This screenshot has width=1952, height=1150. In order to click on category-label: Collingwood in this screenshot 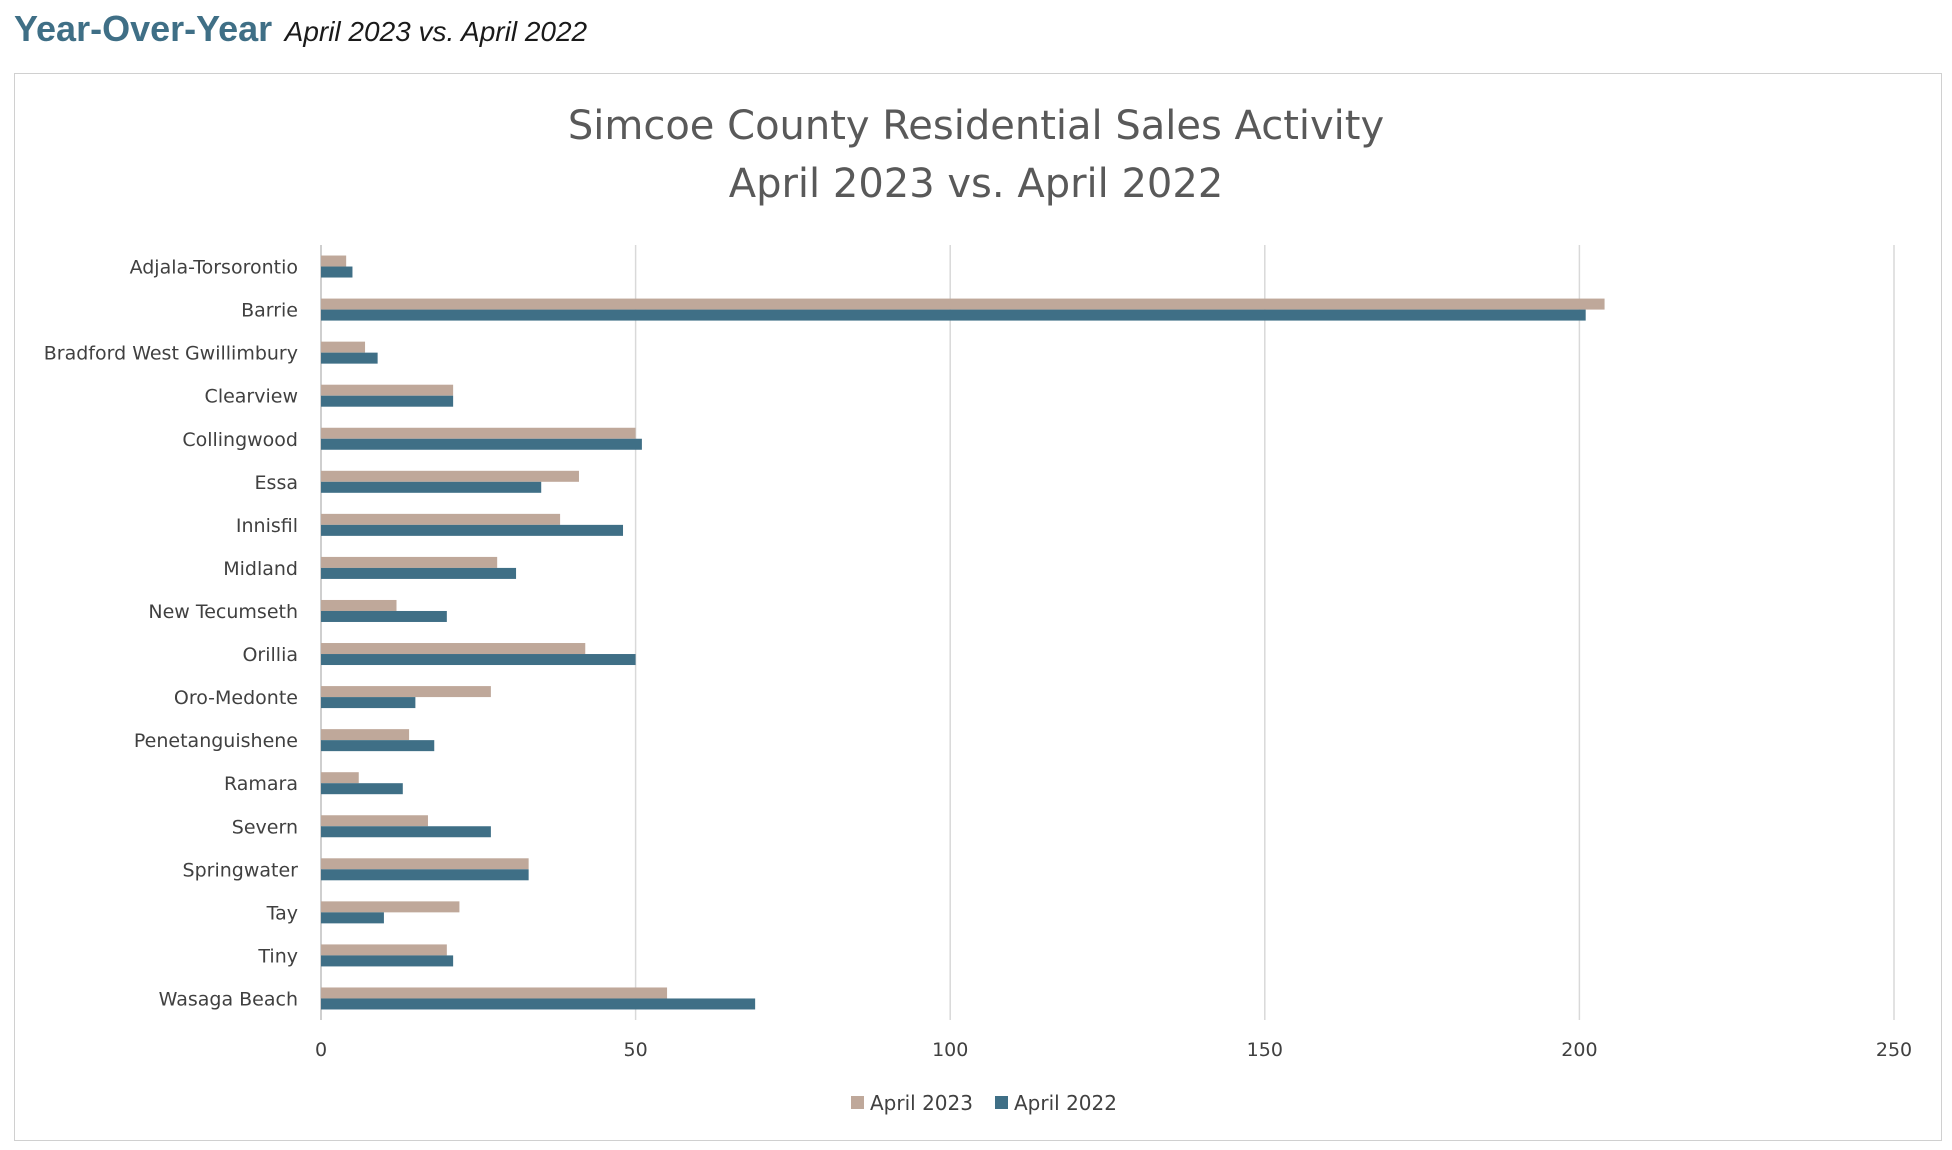, I will do `click(240, 440)`.